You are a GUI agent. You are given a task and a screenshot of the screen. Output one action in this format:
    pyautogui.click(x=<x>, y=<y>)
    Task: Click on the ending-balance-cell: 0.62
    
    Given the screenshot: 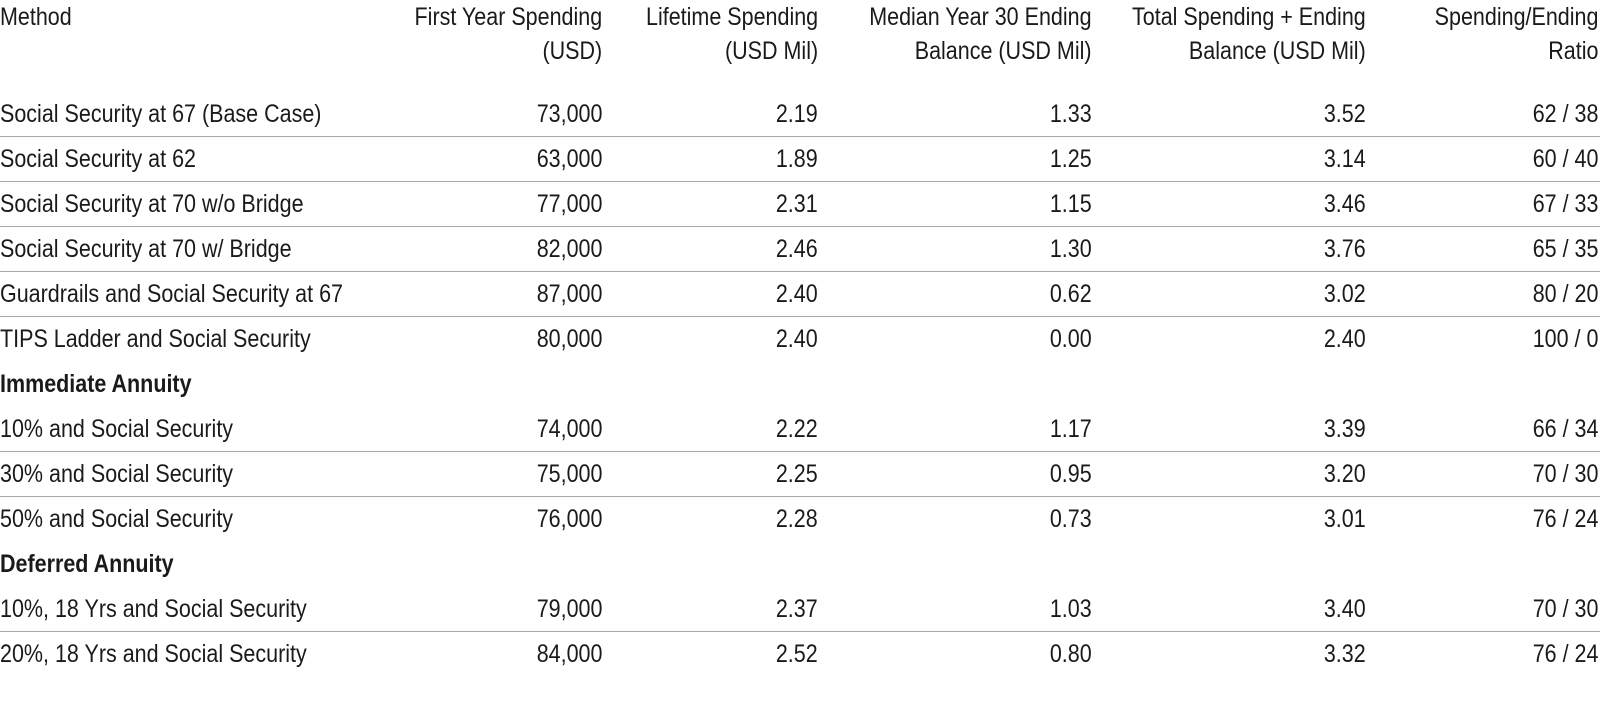 What is the action you would take?
    pyautogui.click(x=1071, y=294)
    